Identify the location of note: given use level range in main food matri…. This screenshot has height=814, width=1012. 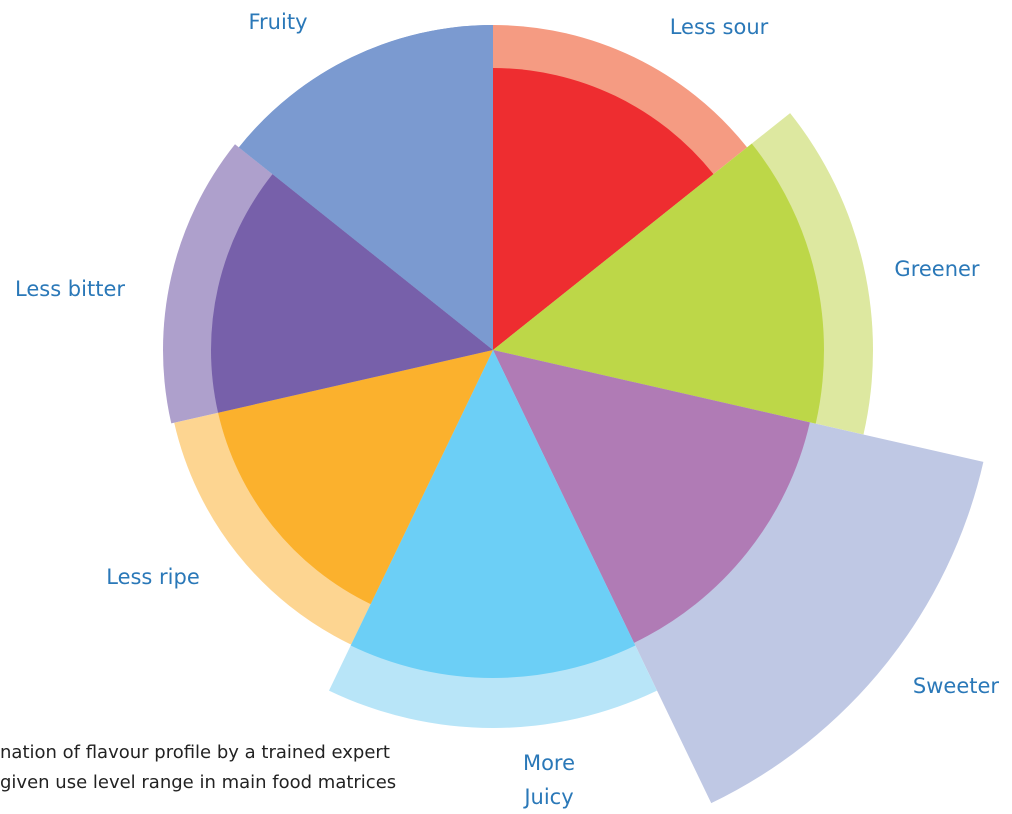
(198, 782).